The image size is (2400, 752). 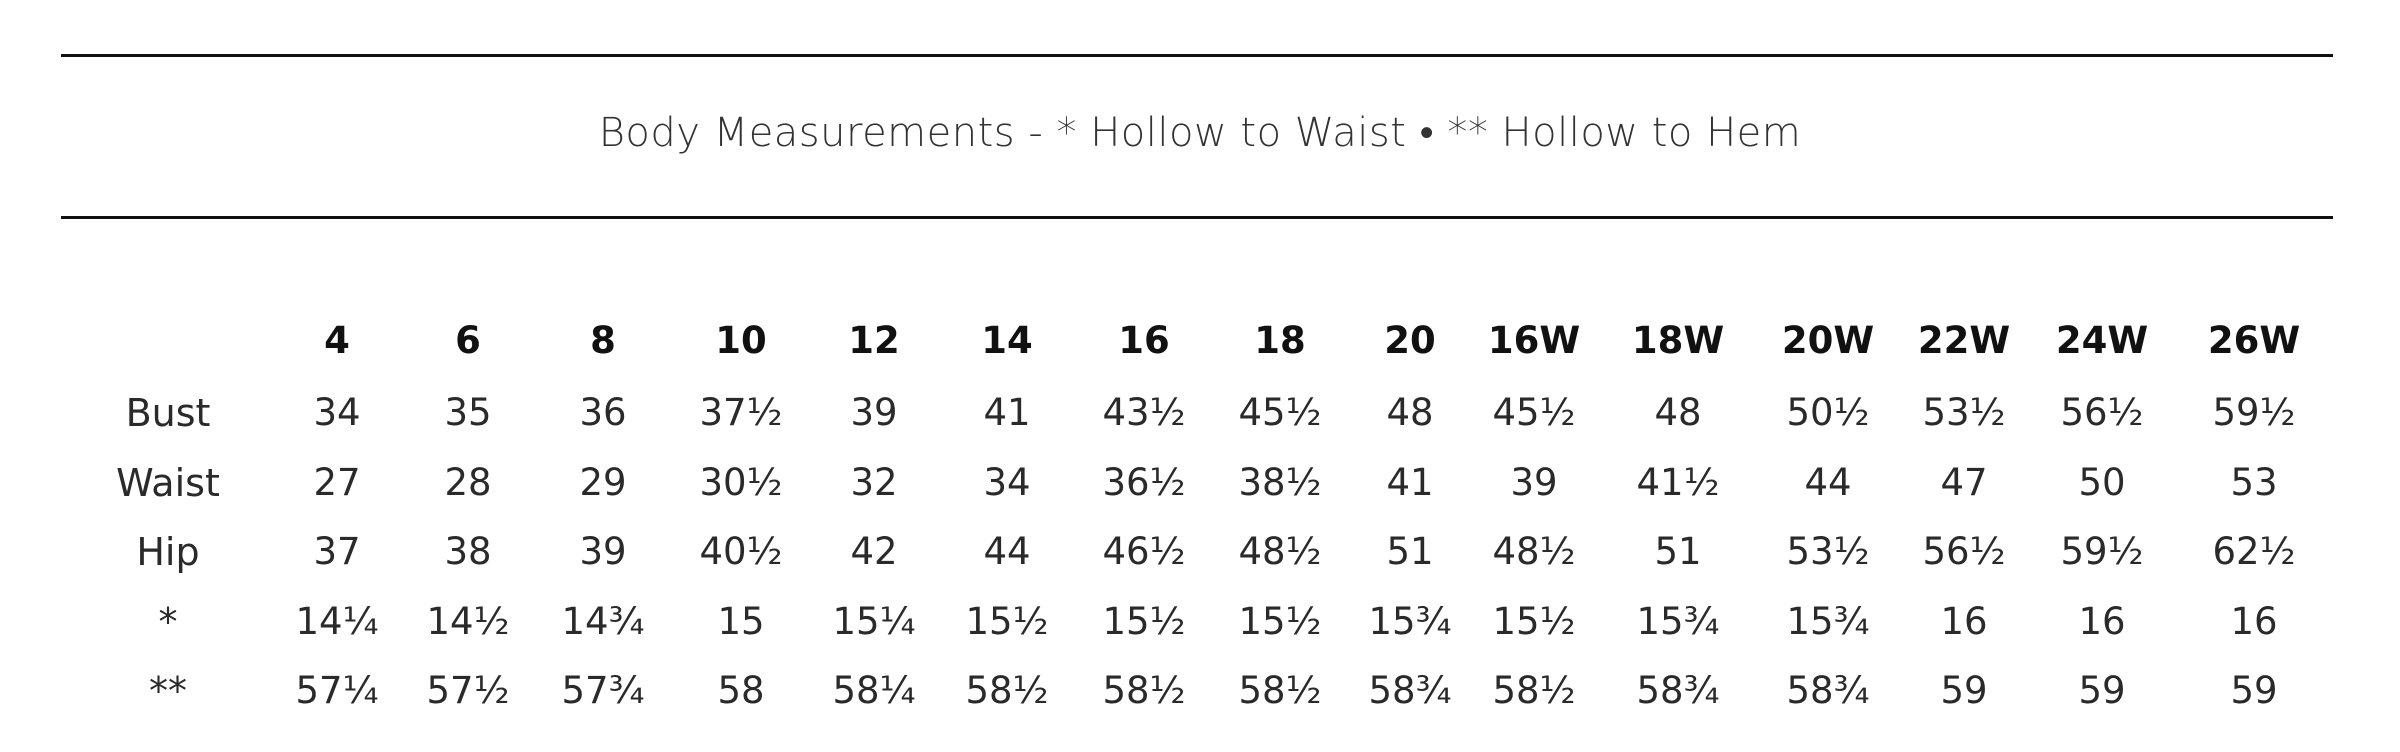 I want to click on column-header: 14, so click(x=1007, y=340).